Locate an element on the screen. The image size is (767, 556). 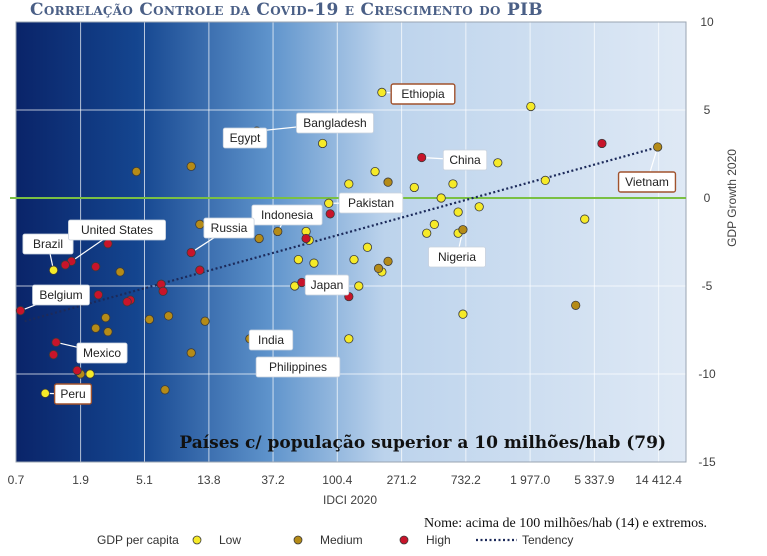
legend-label-high: High is located at coordinates (438, 540).